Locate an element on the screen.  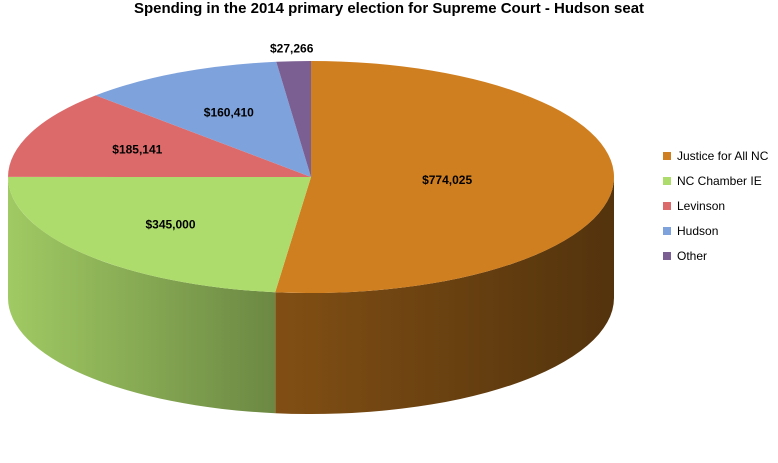
slice-levinson is located at coordinates (159, 136).